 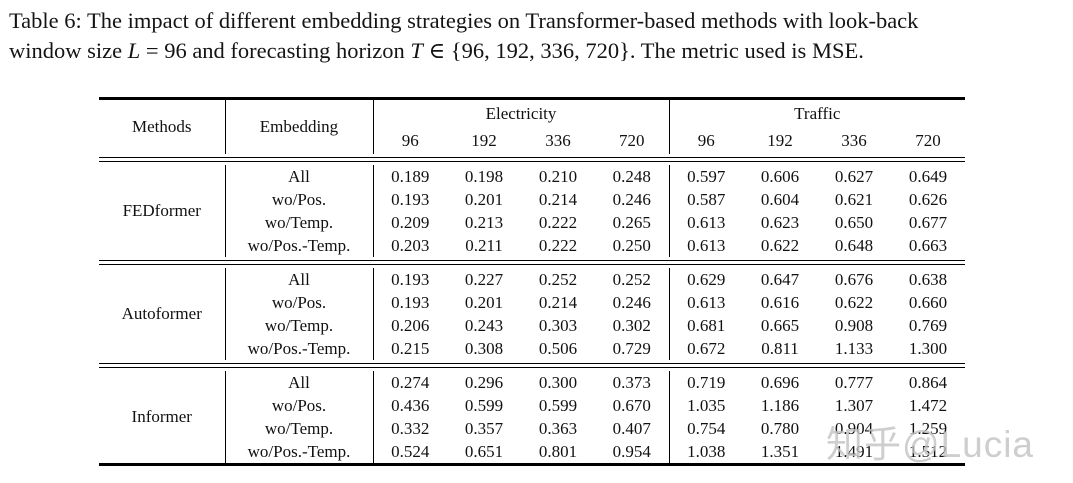 I want to click on mse-value: 0.754, so click(x=705, y=428).